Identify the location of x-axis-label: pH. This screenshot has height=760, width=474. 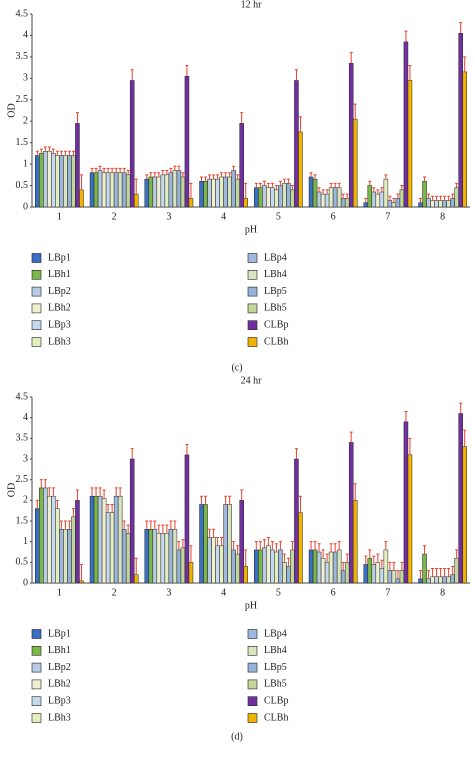
(251, 605).